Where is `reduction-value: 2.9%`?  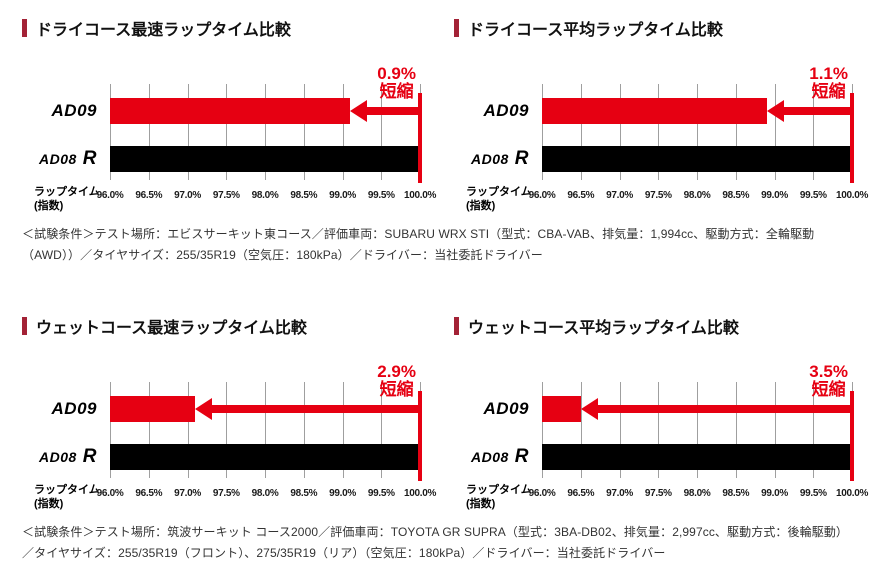
reduction-value: 2.9% is located at coordinates (396, 371).